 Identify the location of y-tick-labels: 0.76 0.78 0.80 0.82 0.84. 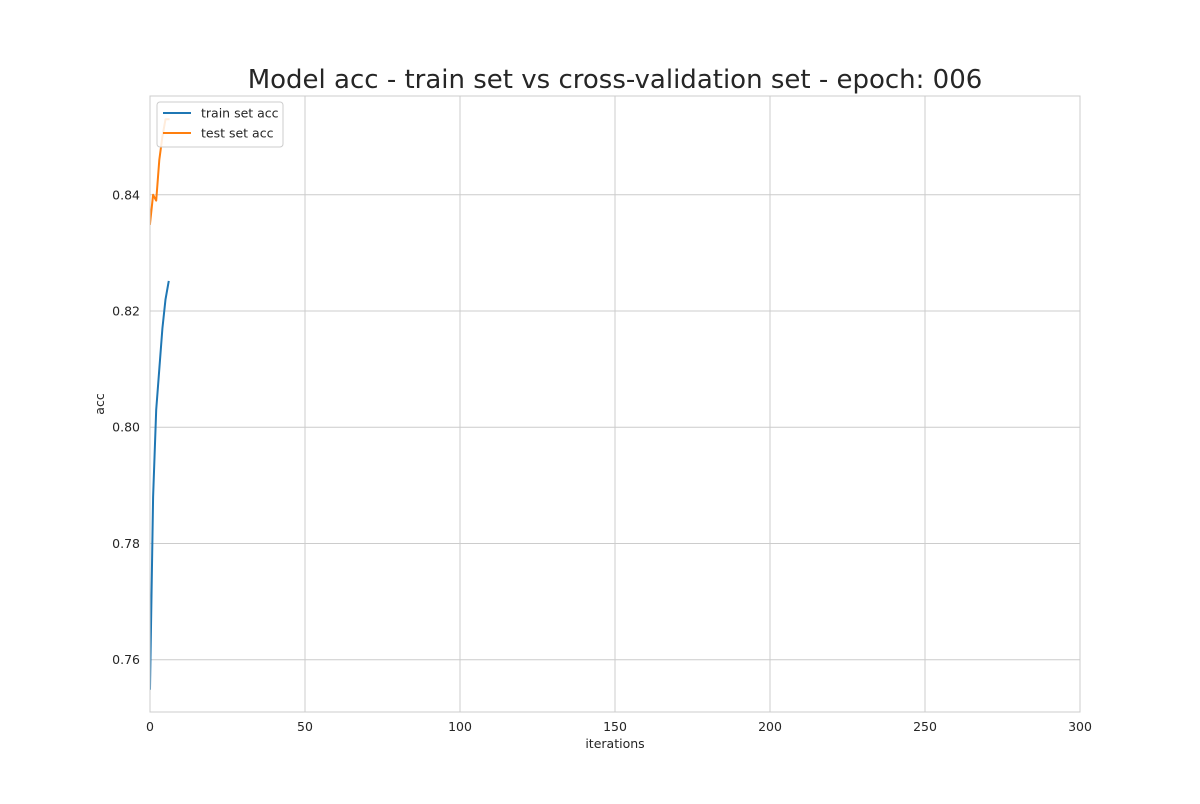
(126, 427).